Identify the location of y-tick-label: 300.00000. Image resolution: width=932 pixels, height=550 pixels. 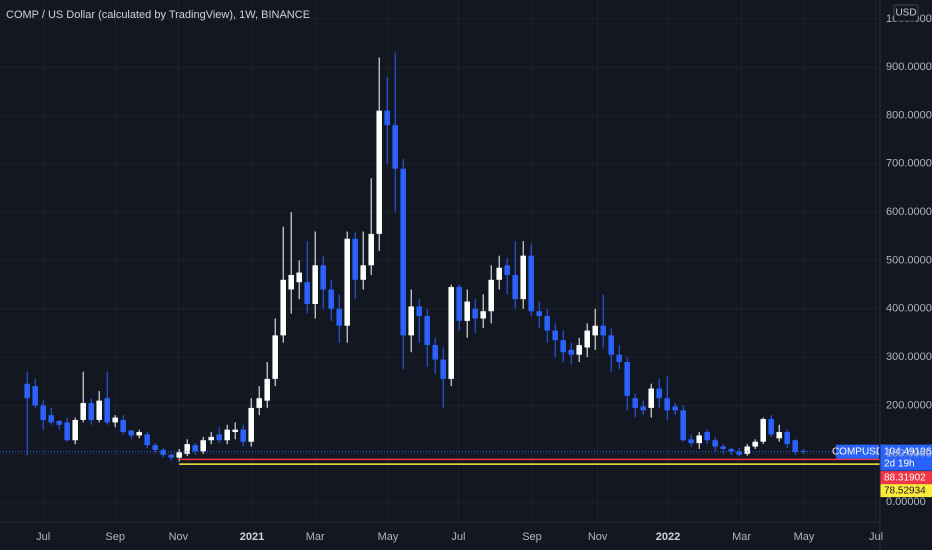
(909, 357).